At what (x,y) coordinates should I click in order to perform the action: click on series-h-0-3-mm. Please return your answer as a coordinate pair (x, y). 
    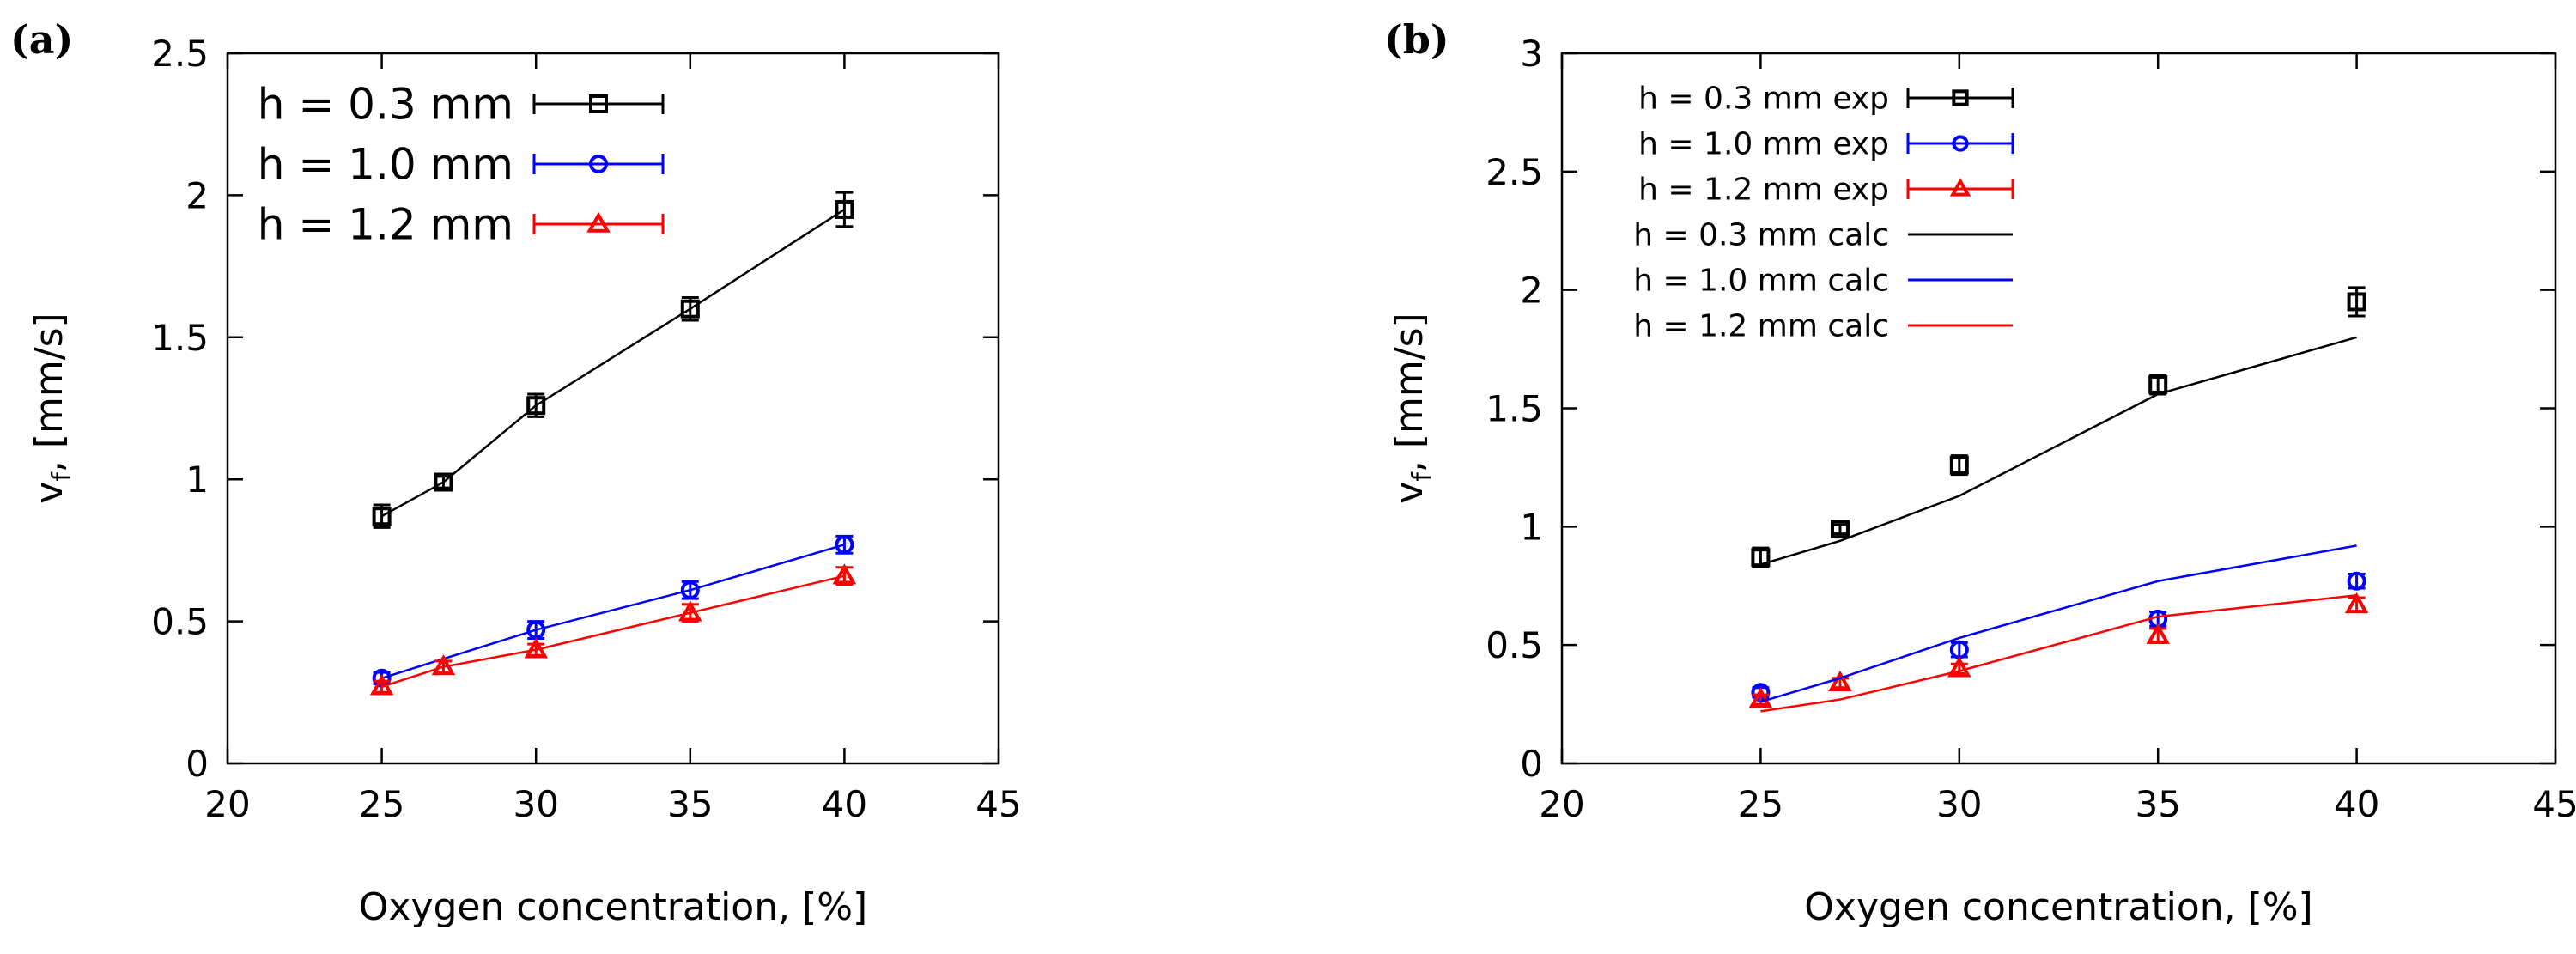
    Looking at the image, I should click on (613, 360).